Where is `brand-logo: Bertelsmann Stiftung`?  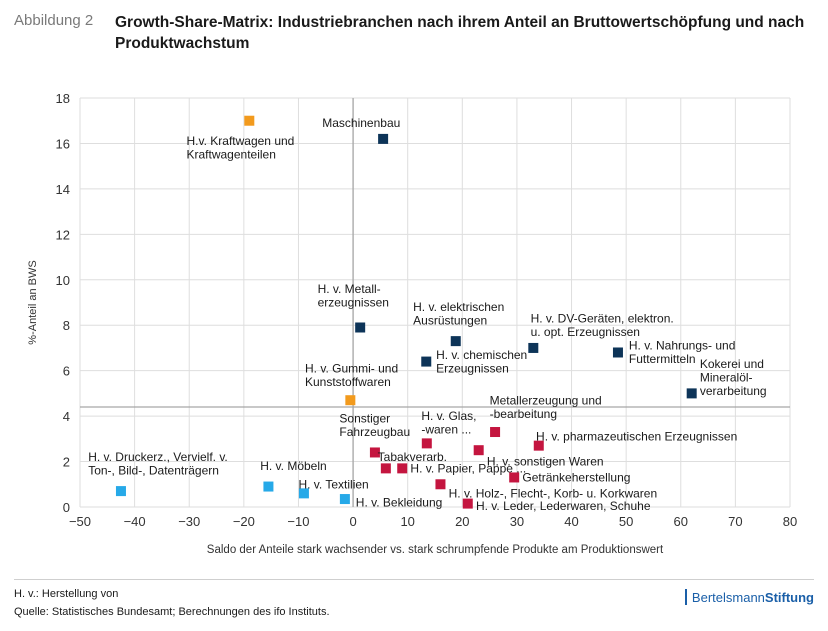
brand-logo: Bertelsmann Stiftung is located at coordinates (749, 597).